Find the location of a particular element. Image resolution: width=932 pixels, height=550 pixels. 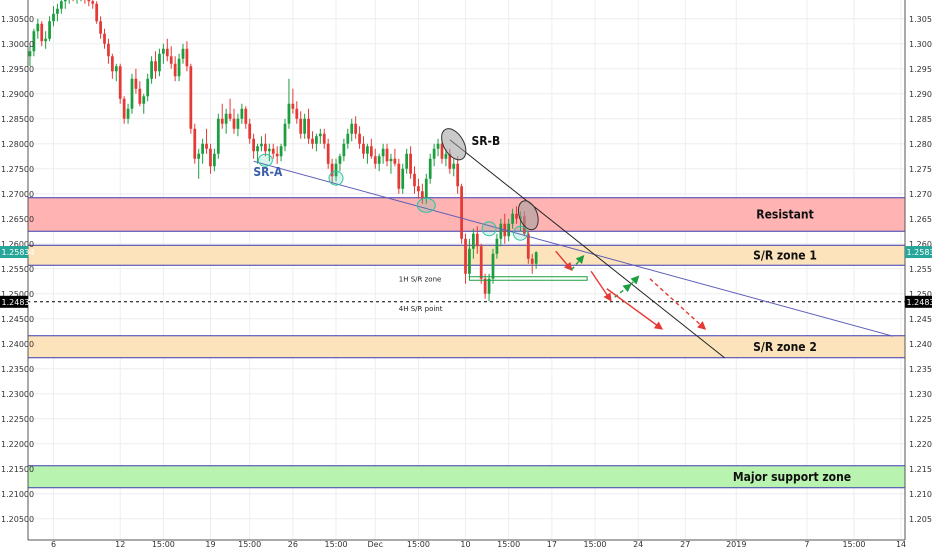

y-tick-label-right: 1.22000 is located at coordinates (920, 444).